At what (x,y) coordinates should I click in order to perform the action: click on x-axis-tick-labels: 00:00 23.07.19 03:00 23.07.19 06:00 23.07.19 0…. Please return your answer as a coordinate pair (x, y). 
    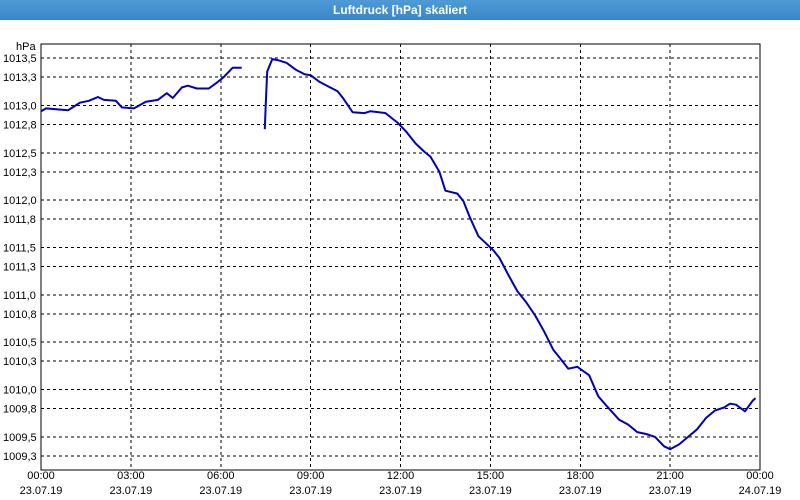
    Looking at the image, I should click on (401, 483).